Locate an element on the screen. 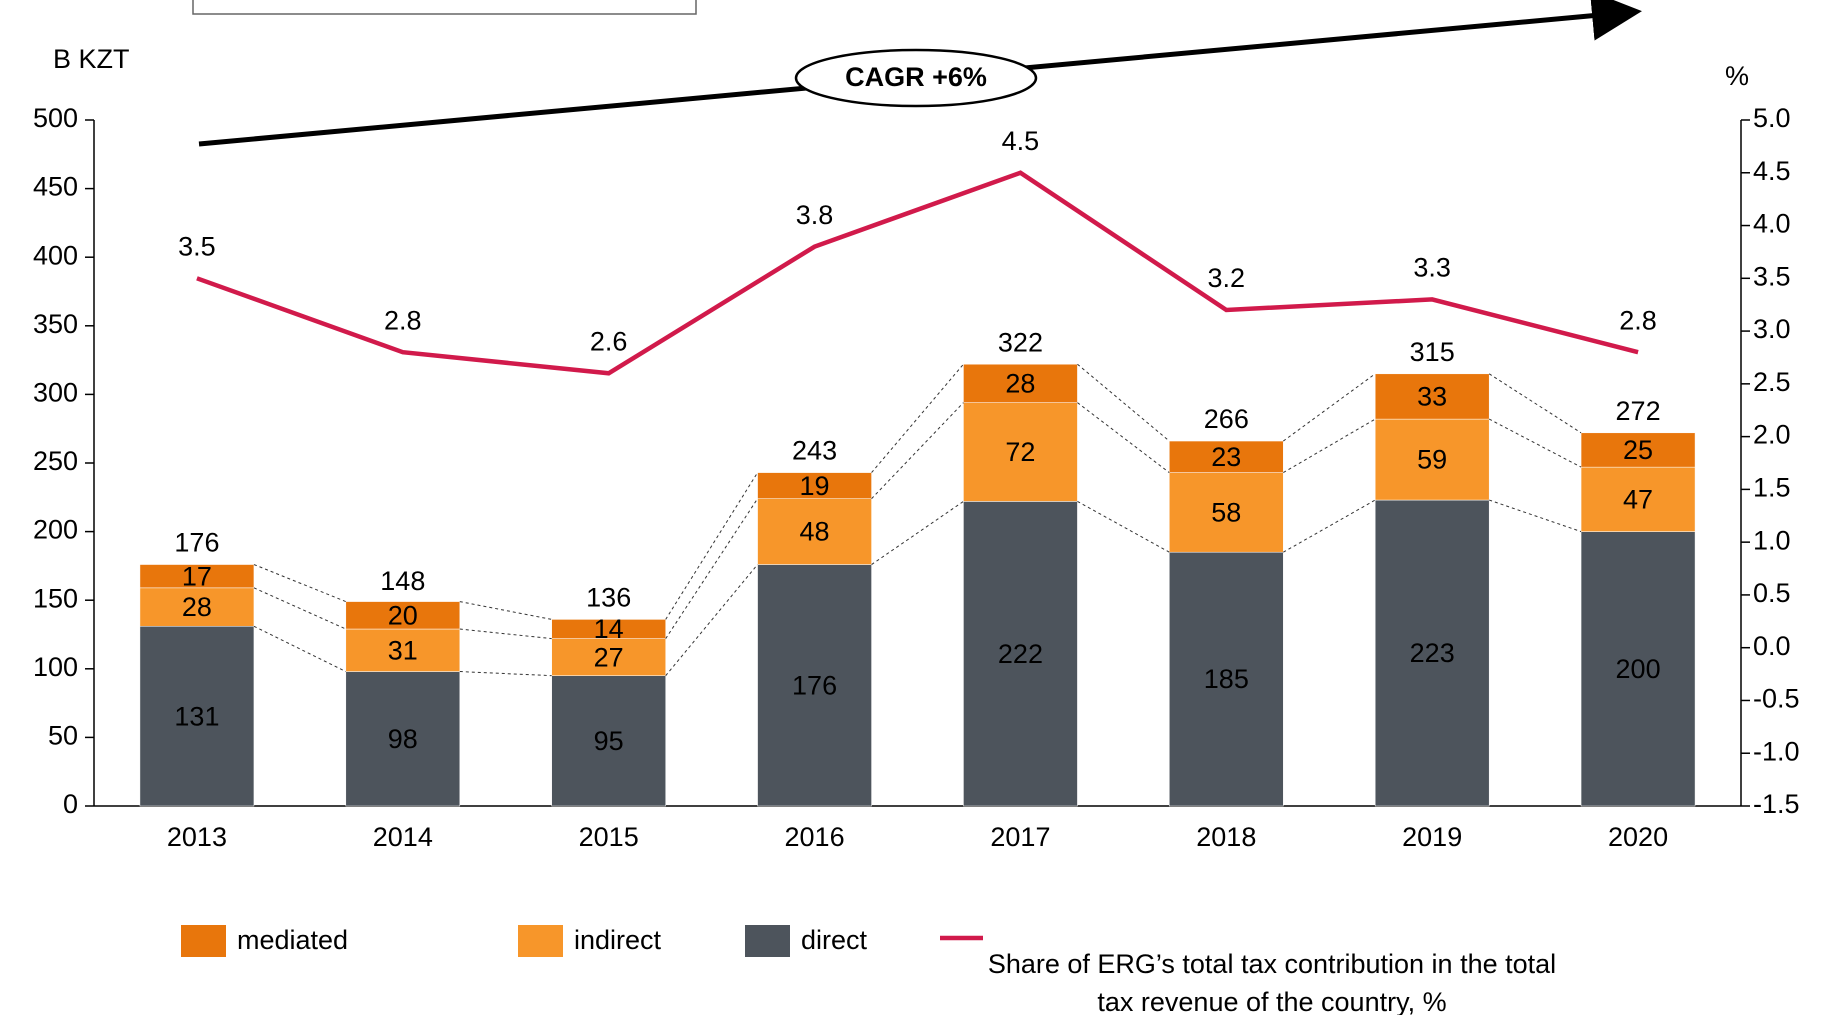 The width and height of the screenshot is (1825, 1015). x-tick-label: 2020 is located at coordinates (1638, 837).